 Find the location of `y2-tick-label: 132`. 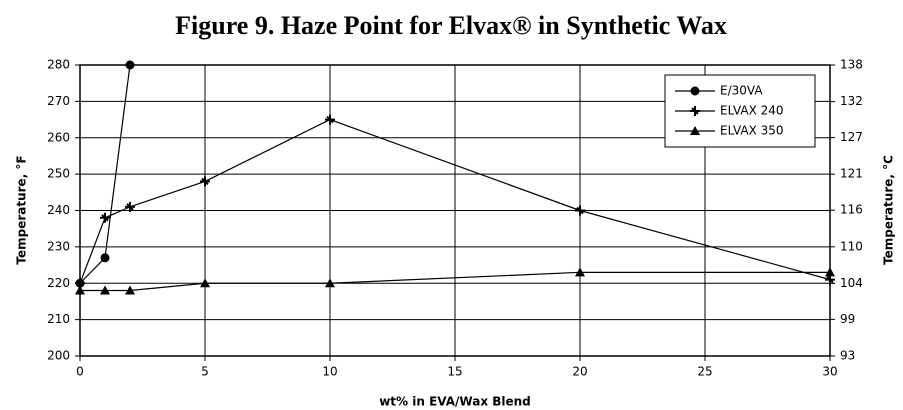

y2-tick-label: 132 is located at coordinates (851, 101).